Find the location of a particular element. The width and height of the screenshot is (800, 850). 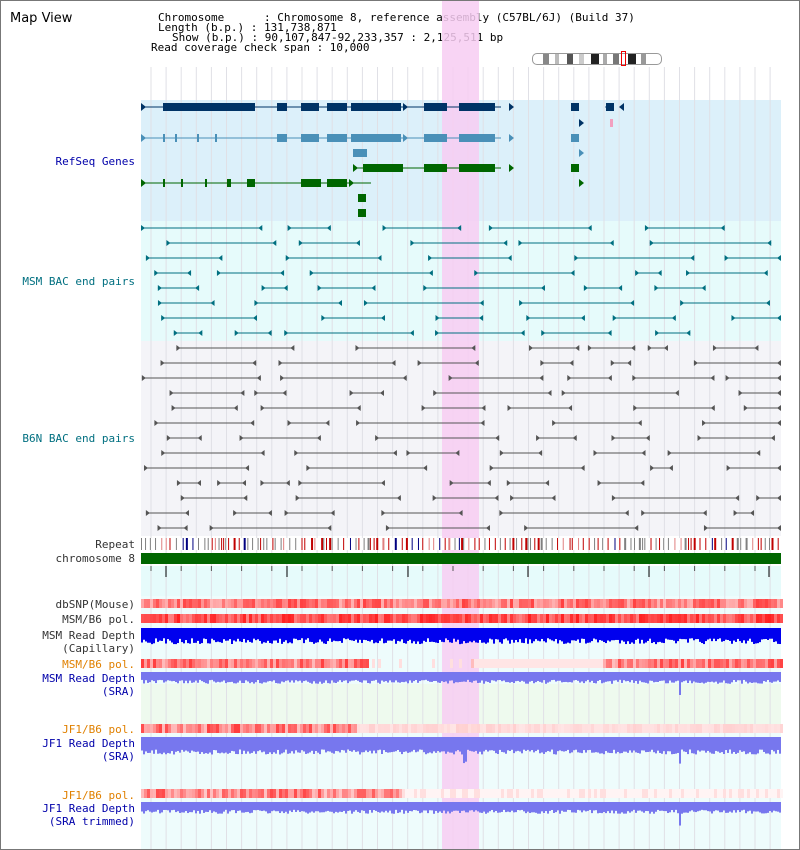

gene-exon is located at coordinates (477, 168).